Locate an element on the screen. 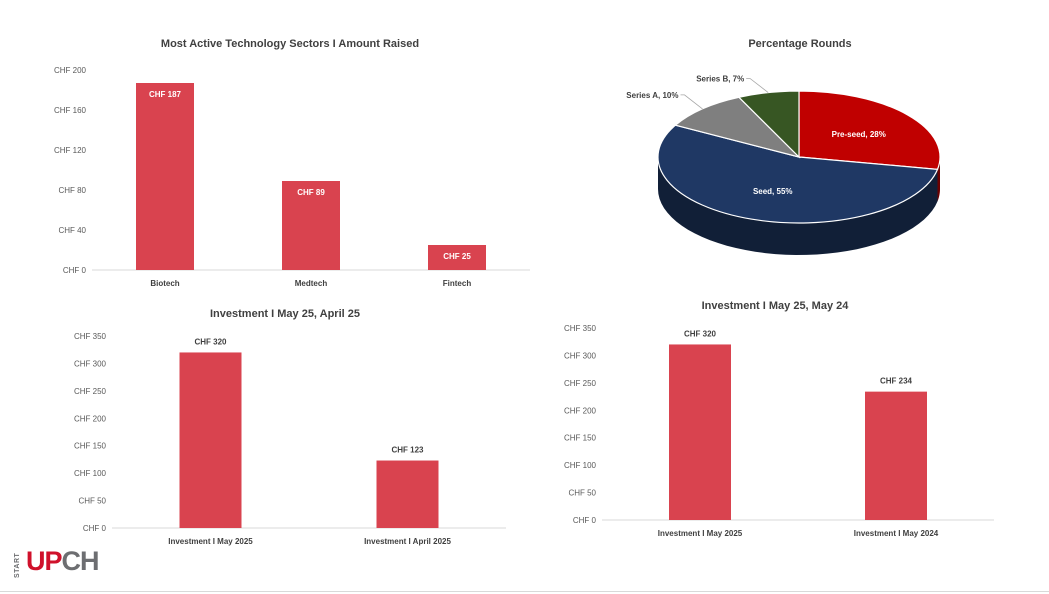 This screenshot has height=594, width=1049. category-label: Fintech is located at coordinates (457, 283).